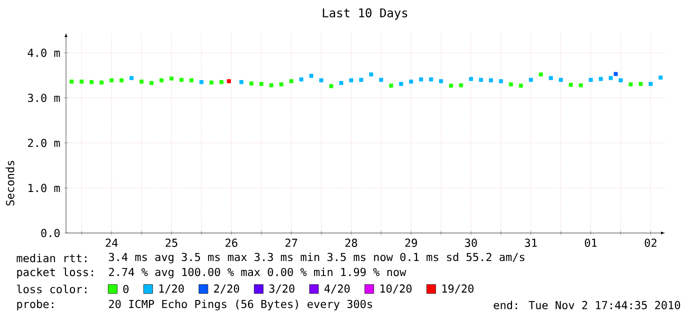  Describe the element at coordinates (396, 289) in the screenshot. I see `legend-label: 10/20` at that location.